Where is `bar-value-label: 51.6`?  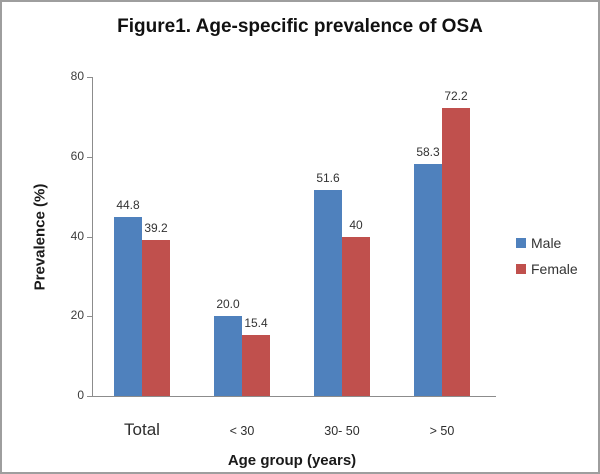
bar-value-label: 51.6 is located at coordinates (328, 178).